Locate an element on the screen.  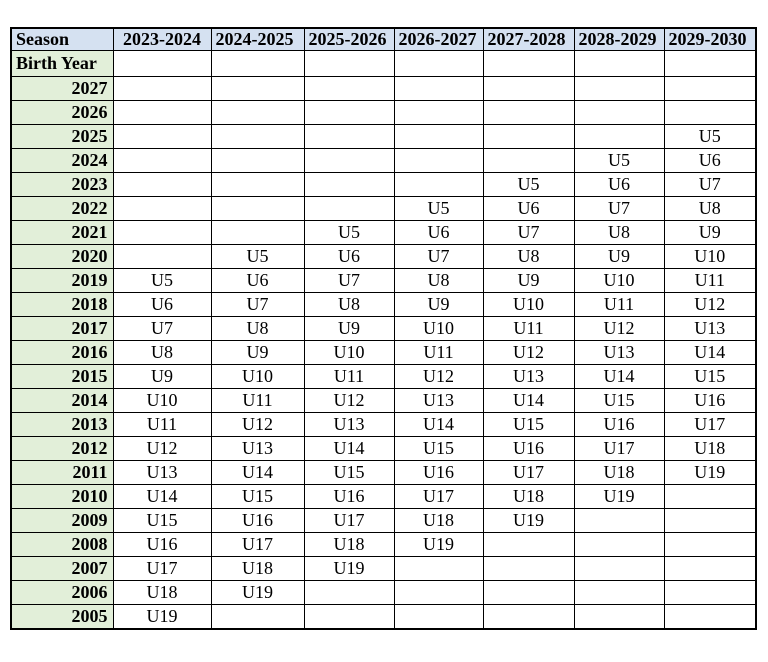
birth-year-row: 2011 U13 U14 U15 U16 U17 U18 U19 is located at coordinates (383, 472).